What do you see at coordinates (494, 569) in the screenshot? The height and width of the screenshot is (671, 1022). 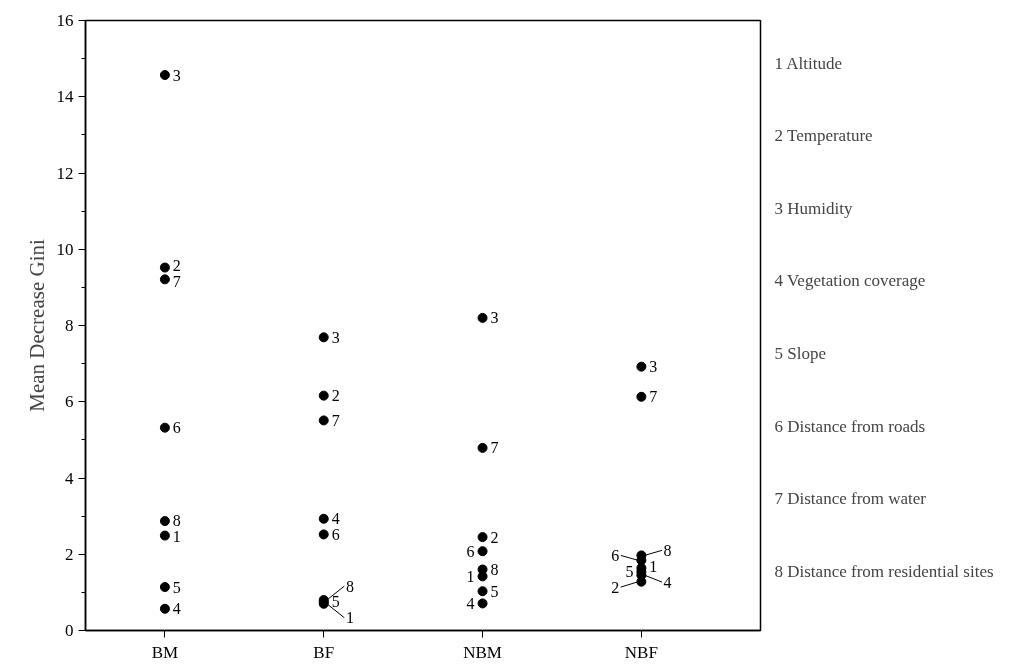 I see `series-label: 8` at bounding box center [494, 569].